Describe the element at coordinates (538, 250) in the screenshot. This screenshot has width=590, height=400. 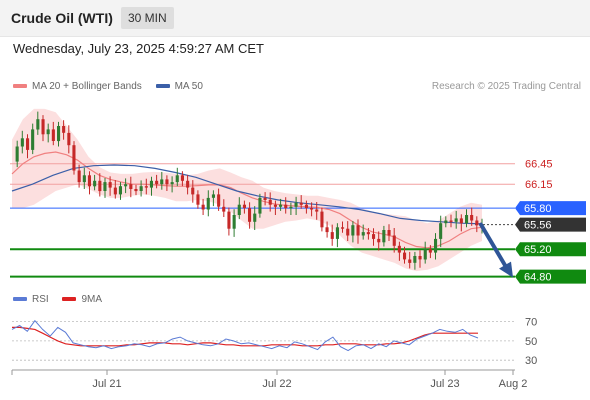
I see `level-label-65.20: 65.20` at that location.